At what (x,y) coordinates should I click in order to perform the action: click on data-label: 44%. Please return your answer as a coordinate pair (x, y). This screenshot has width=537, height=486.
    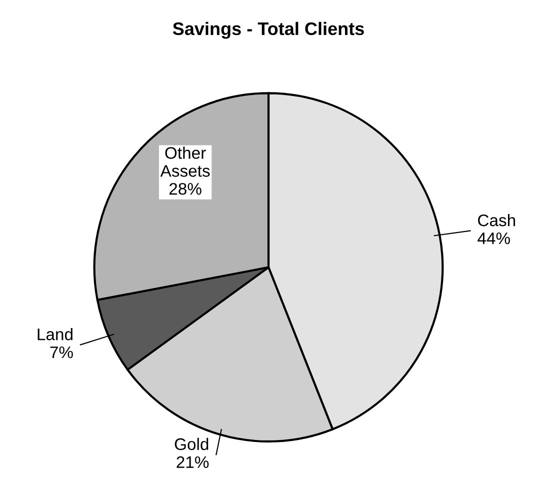
    Looking at the image, I should click on (494, 238).